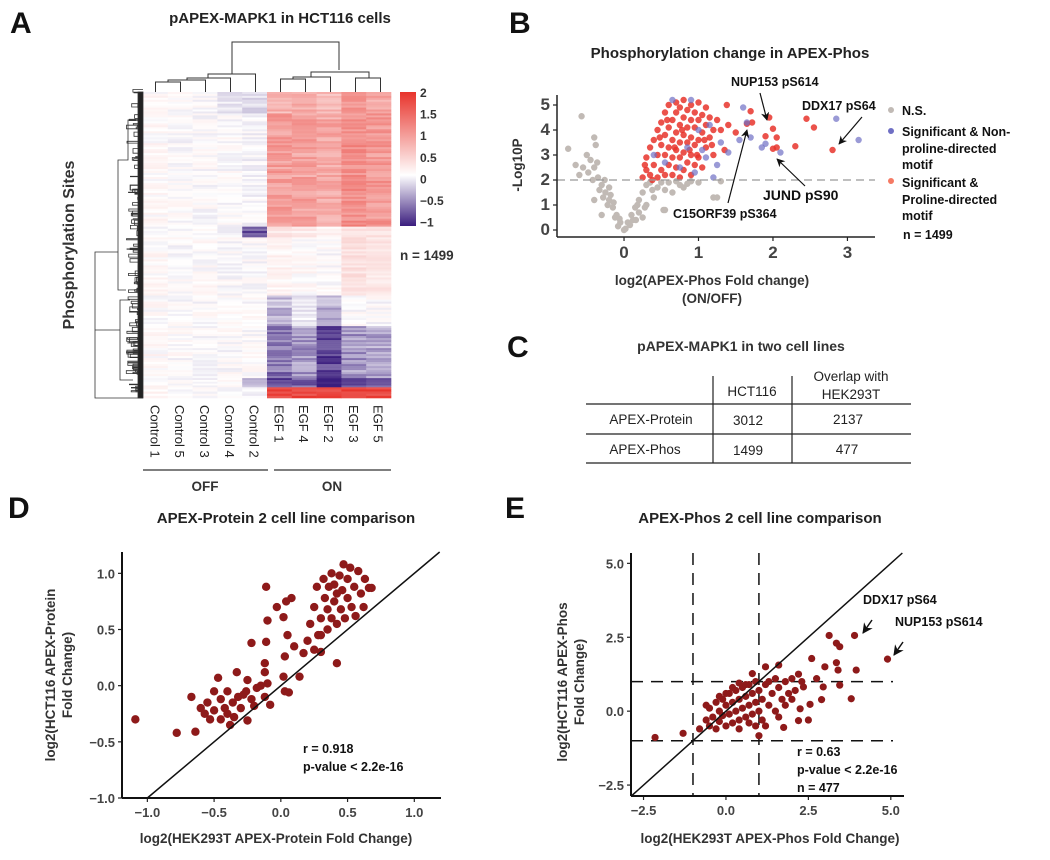  Describe the element at coordinates (712, 280) in the screenshot. I see `volcano-xlabel: log2(APEX-Phos Fold change)` at that location.